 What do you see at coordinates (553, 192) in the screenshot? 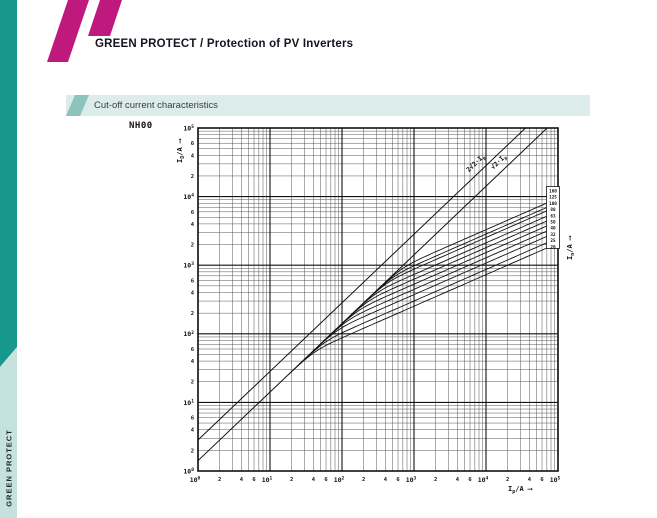
I see `svg-text: 160` at bounding box center [553, 192].